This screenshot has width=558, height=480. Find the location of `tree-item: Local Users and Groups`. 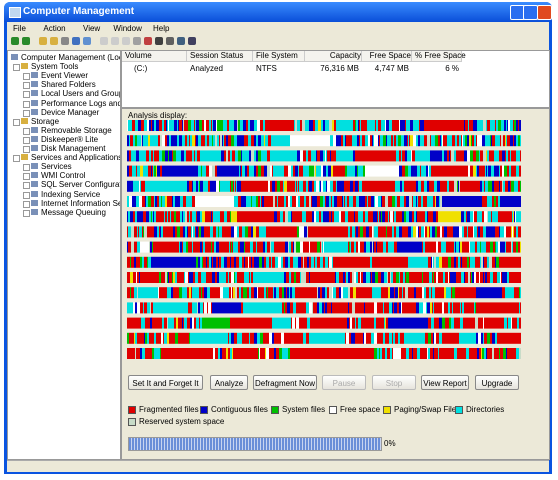

tree-item: Local Users and Groups is located at coordinates (81, 94).